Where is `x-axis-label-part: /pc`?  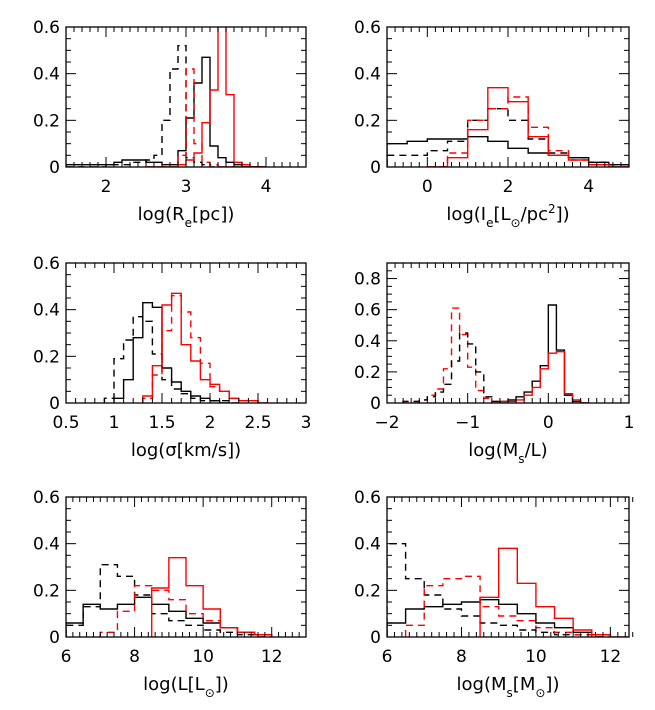
x-axis-label-part: /pc is located at coordinates (534, 214).